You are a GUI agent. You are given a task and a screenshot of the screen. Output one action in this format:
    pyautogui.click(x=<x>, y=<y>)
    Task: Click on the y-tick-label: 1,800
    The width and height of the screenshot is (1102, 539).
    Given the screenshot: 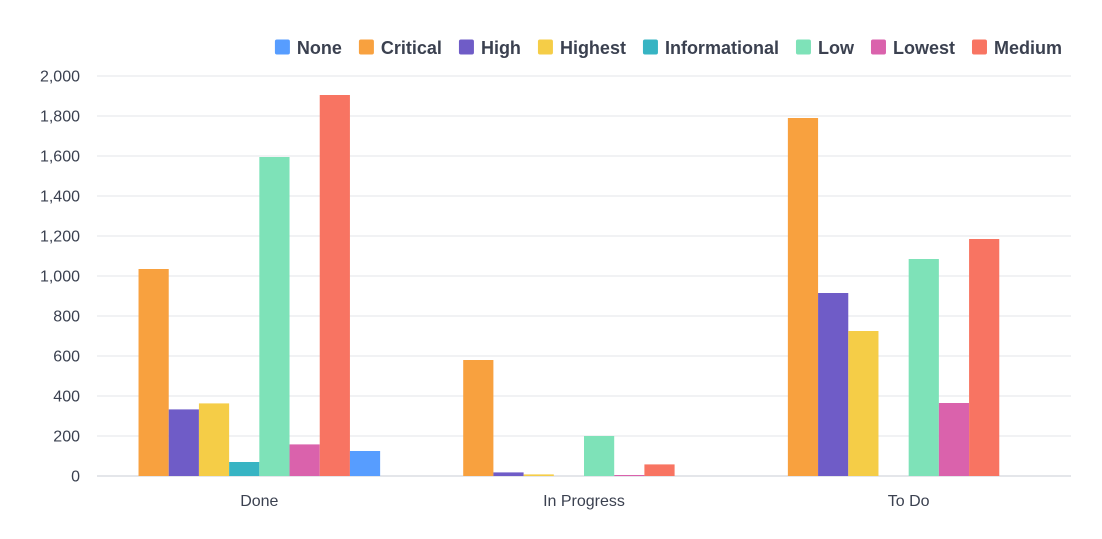 What is the action you would take?
    pyautogui.click(x=60, y=117)
    